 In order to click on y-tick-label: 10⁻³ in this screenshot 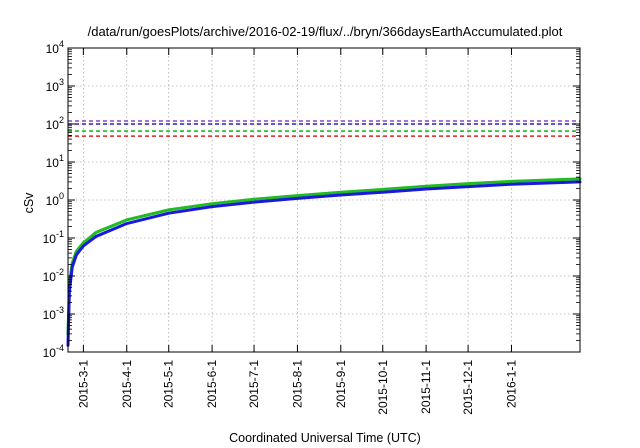, I will do `click(53, 313)`.